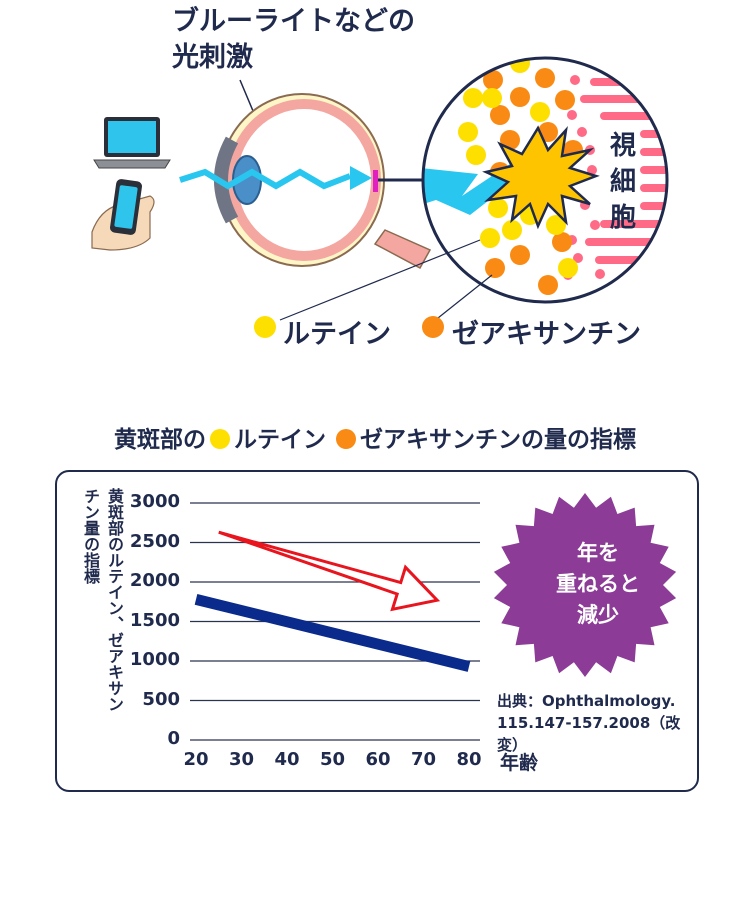 The width and height of the screenshot is (750, 898). What do you see at coordinates (123, 215) in the screenshot?
I see `smartphone-hand-icon` at bounding box center [123, 215].